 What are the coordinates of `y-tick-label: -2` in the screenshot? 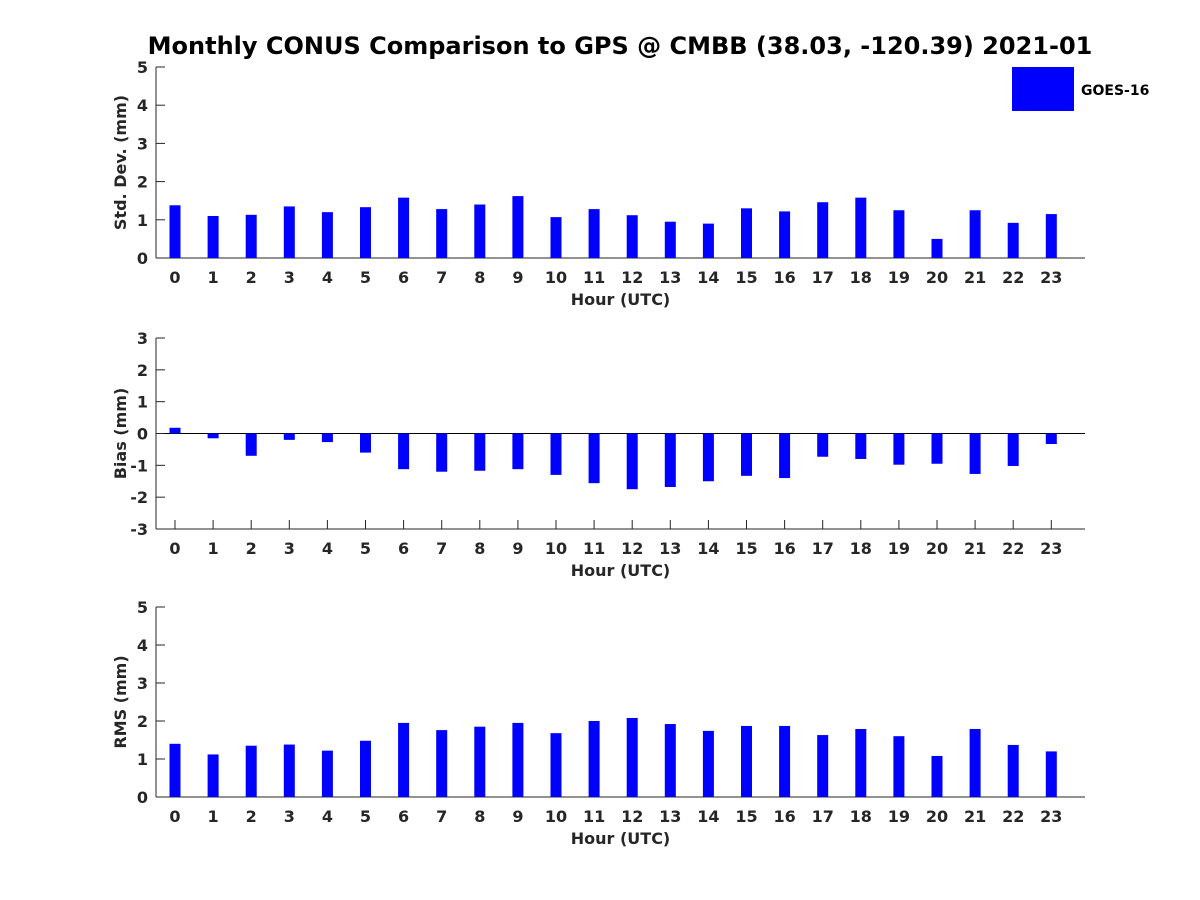 It's located at (139, 497).